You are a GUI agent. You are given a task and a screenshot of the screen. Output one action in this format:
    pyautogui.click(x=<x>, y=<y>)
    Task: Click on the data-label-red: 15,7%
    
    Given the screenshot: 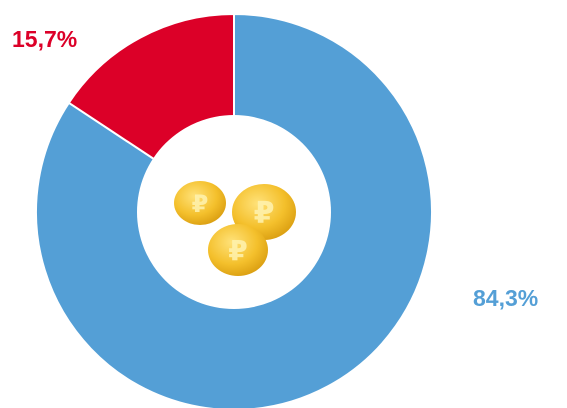 What is the action you would take?
    pyautogui.click(x=44, y=39)
    